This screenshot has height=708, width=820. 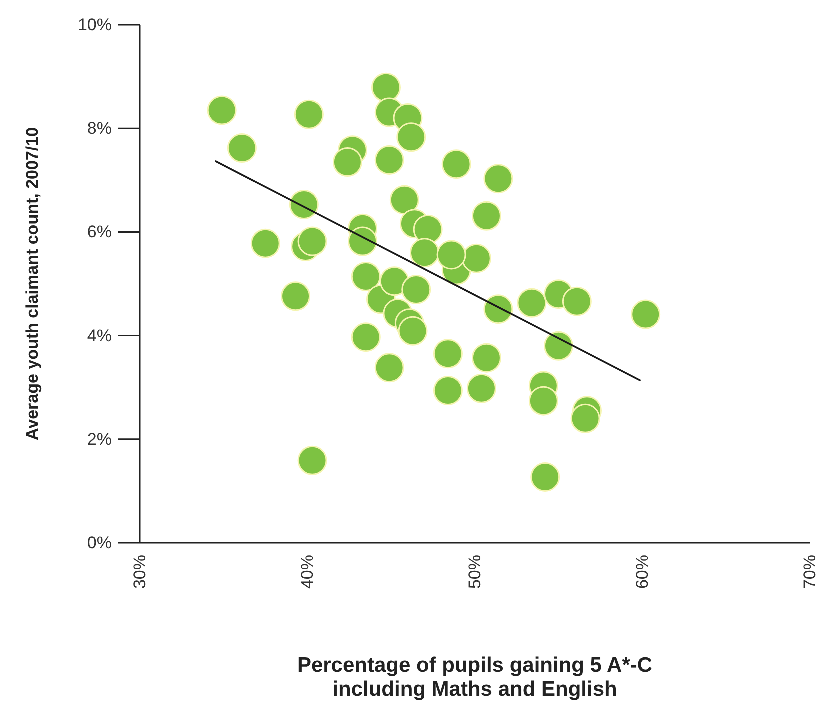 What do you see at coordinates (307, 572) in the screenshot?
I see `x-tick-label: 40%` at bounding box center [307, 572].